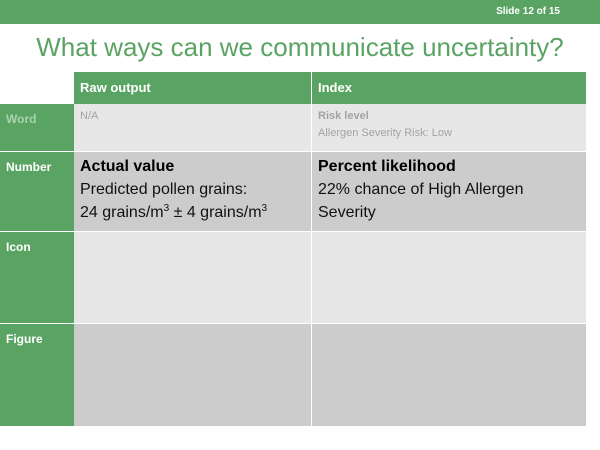  I want to click on predicted-pollen-line1: Predicted pollen grains:, so click(164, 189).